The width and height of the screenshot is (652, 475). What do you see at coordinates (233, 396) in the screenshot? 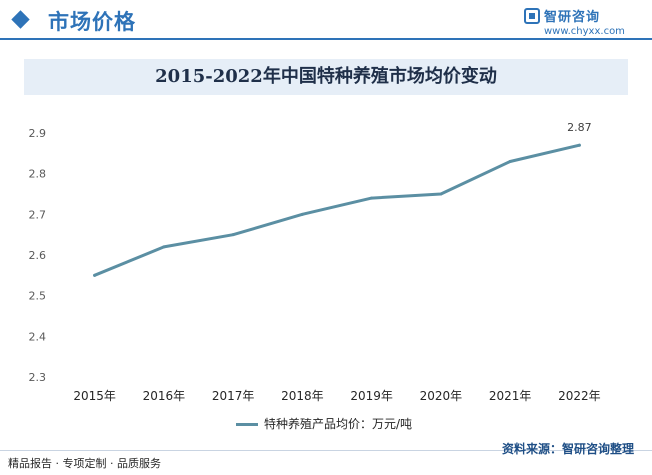
I see `x-tick-label: 2017年` at bounding box center [233, 396].